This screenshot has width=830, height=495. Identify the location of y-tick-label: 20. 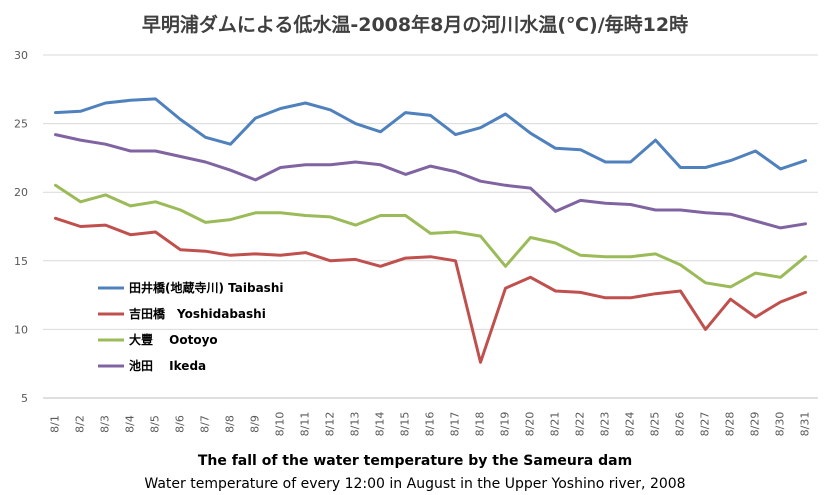
(21, 192).